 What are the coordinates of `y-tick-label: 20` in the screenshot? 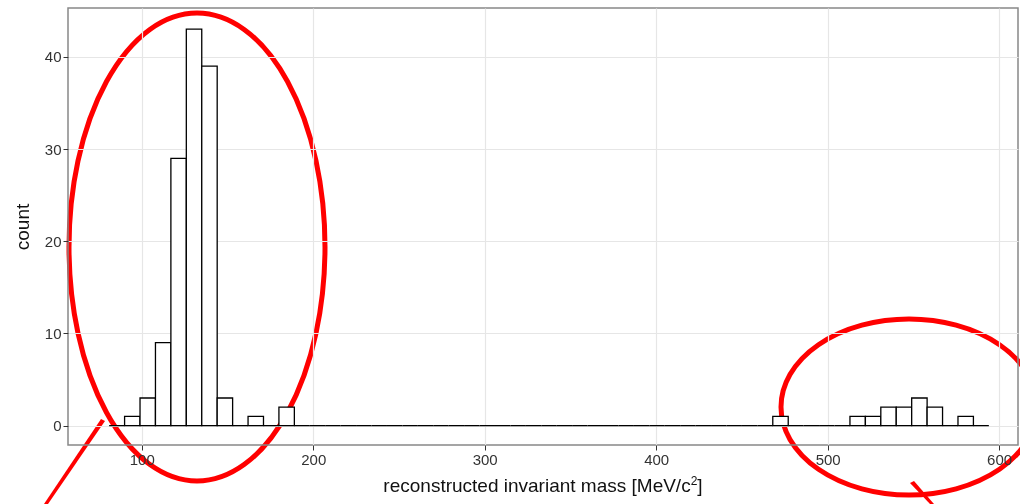 It's located at (53, 241).